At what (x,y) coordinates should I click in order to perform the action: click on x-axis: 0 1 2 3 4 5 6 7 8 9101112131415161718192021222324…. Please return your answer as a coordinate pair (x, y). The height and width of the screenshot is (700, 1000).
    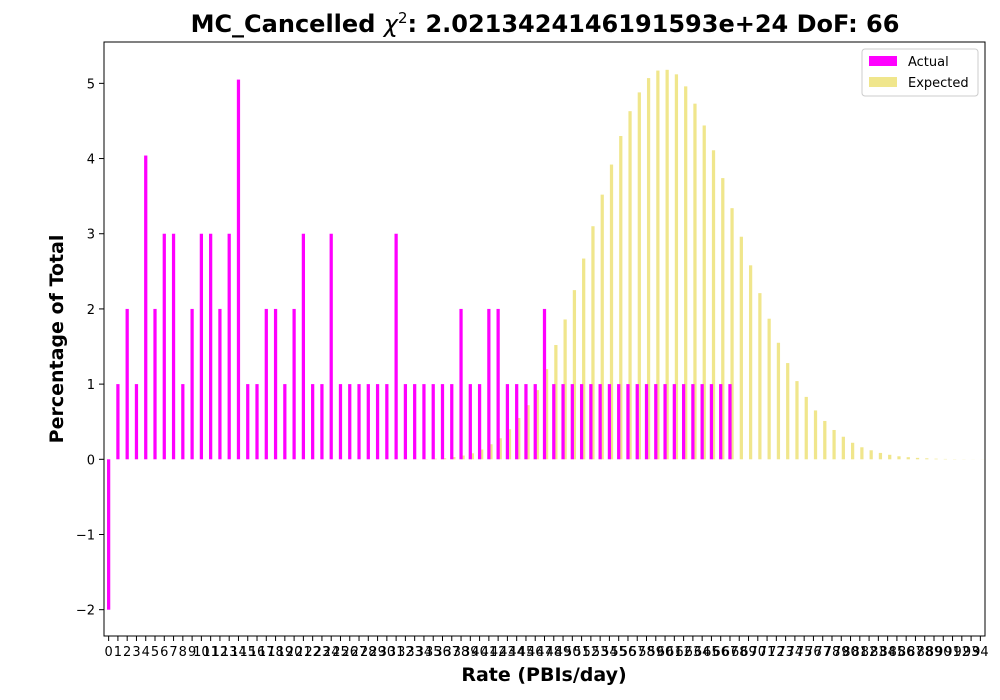
    Looking at the image, I should click on (546, 648).